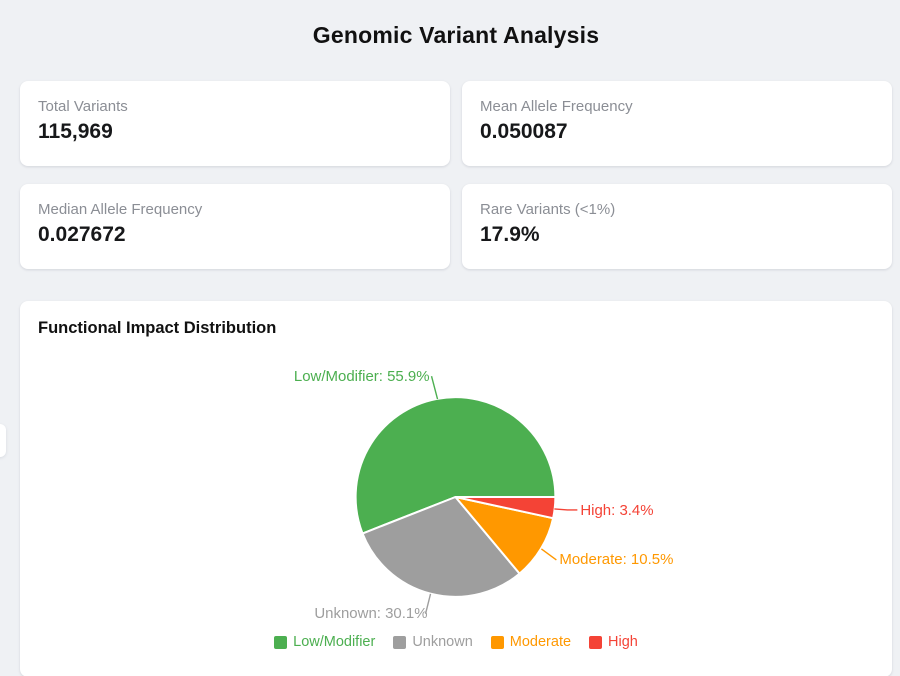  What do you see at coordinates (370, 613) in the screenshot?
I see `pie-label-unknown: Unknown: 30.1%` at bounding box center [370, 613].